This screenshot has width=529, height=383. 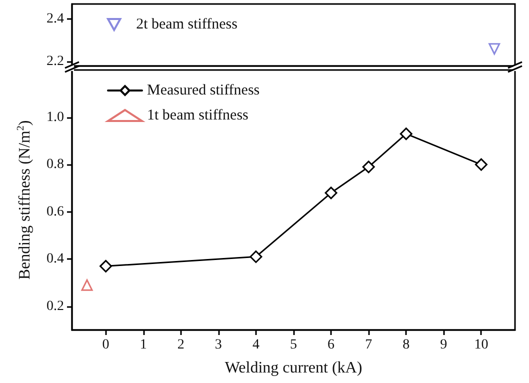 I want to click on y-tick-label: 0.2, so click(x=55, y=306).